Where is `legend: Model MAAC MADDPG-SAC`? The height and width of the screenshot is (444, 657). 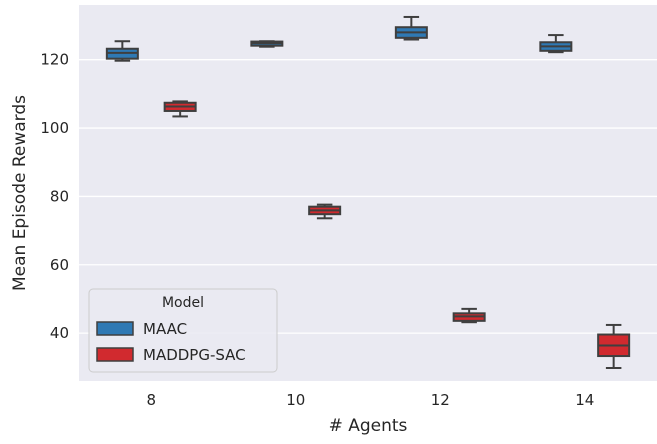 legend: Model MAAC MADDPG-SAC is located at coordinates (183, 330).